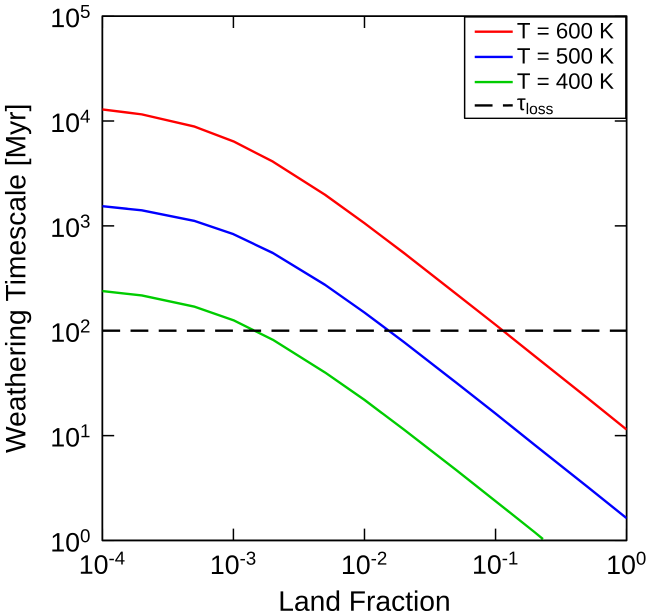 This screenshot has width=652, height=616. Describe the element at coordinates (565, 30) in the screenshot. I see `legend-label: T = 600 K` at that location.